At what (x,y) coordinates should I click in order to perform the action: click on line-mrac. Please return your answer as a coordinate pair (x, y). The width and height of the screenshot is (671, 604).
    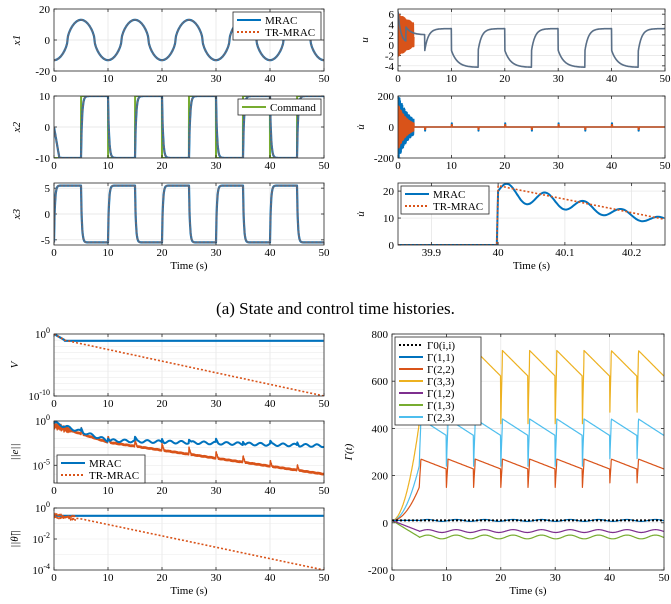
    Looking at the image, I should click on (531, 214).